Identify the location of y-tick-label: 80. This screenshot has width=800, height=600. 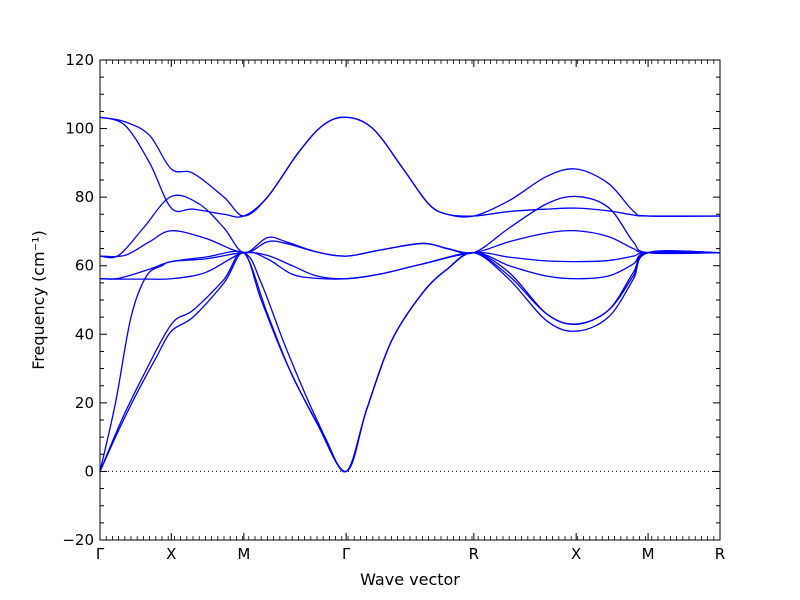
(84, 197).